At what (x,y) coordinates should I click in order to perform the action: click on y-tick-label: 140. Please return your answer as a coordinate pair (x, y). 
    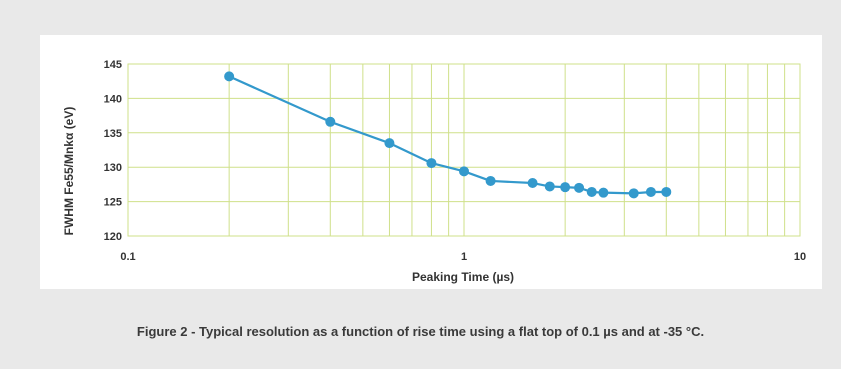
    Looking at the image, I should click on (113, 99).